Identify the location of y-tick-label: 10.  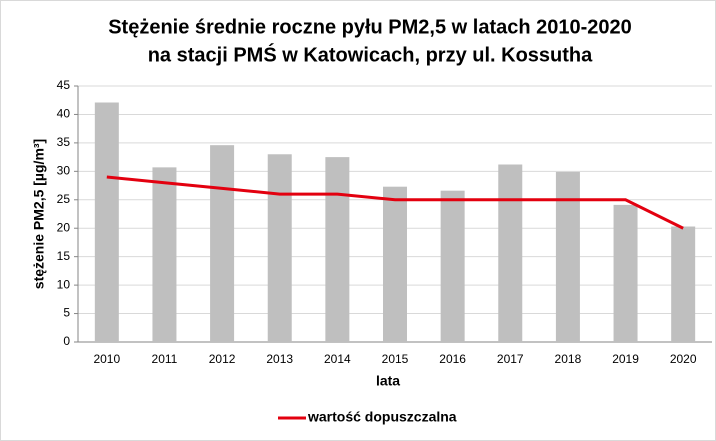
(64, 284).